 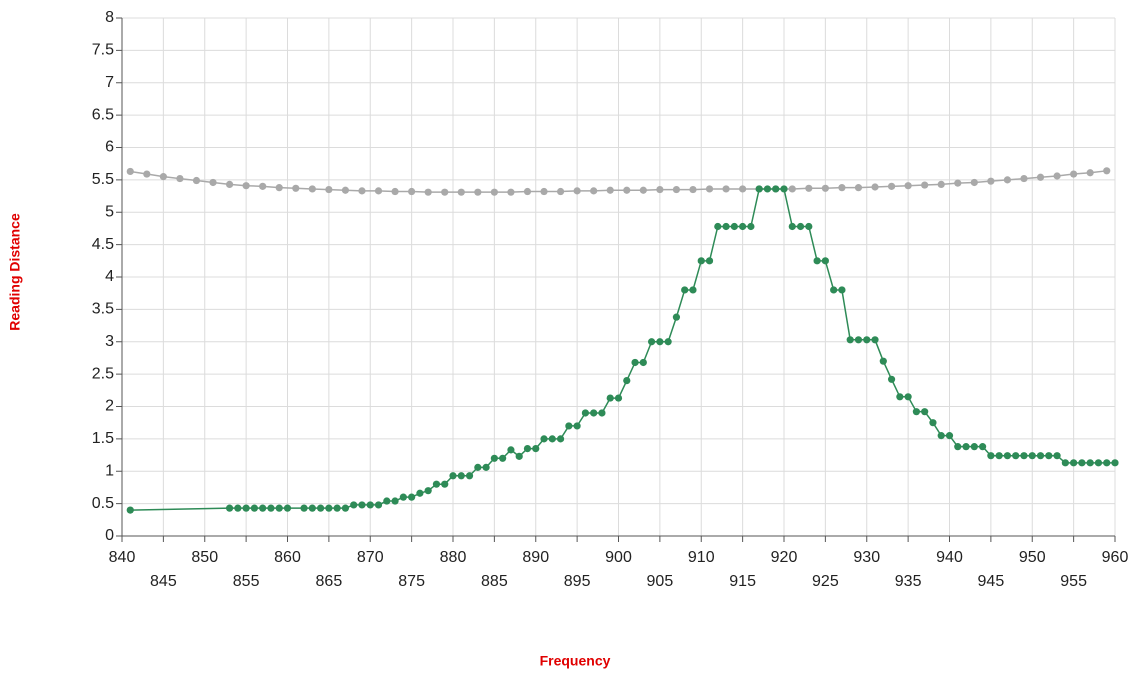 What do you see at coordinates (15, 272) in the screenshot?
I see `y-axis-title: Reading Distance` at bounding box center [15, 272].